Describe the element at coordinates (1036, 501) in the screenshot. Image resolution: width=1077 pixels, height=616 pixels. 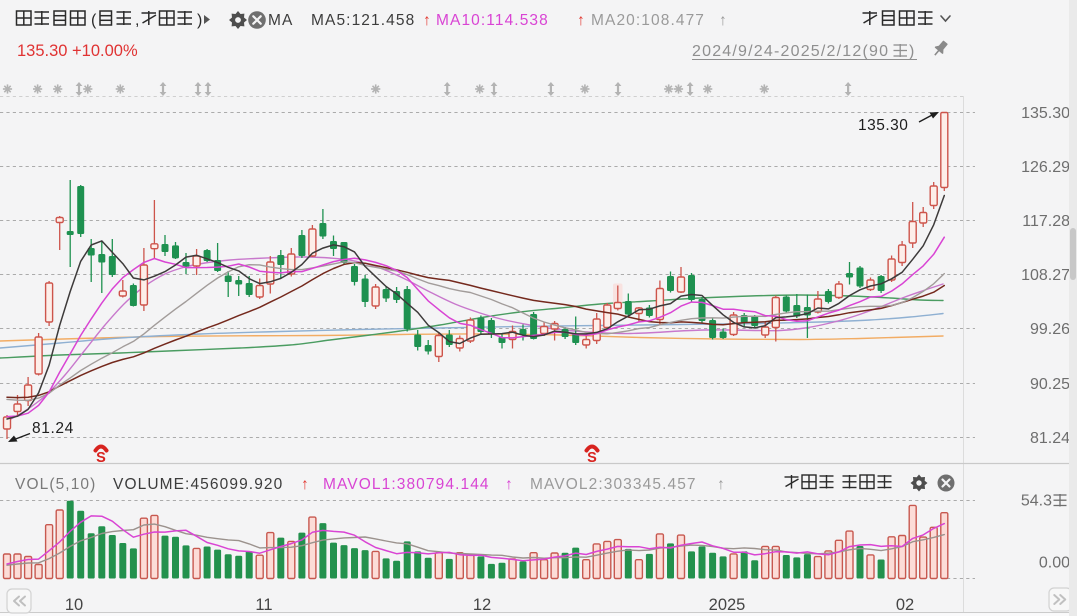
I see `svg-text: 54.3` at that location.